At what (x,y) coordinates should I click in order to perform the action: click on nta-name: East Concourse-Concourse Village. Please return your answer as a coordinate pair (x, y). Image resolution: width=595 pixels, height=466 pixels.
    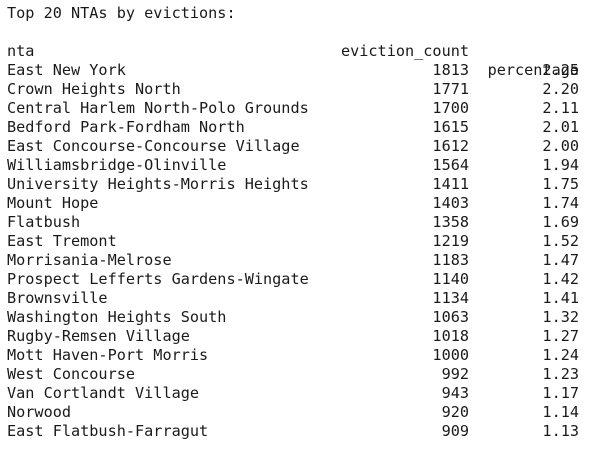
    Looking at the image, I should click on (153, 146).